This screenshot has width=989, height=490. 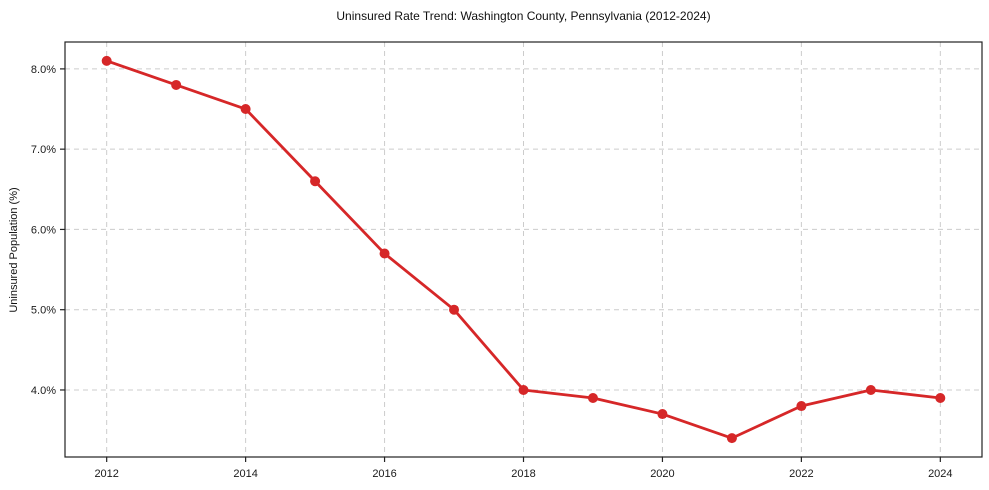 I want to click on data-point-2023, so click(x=870, y=389).